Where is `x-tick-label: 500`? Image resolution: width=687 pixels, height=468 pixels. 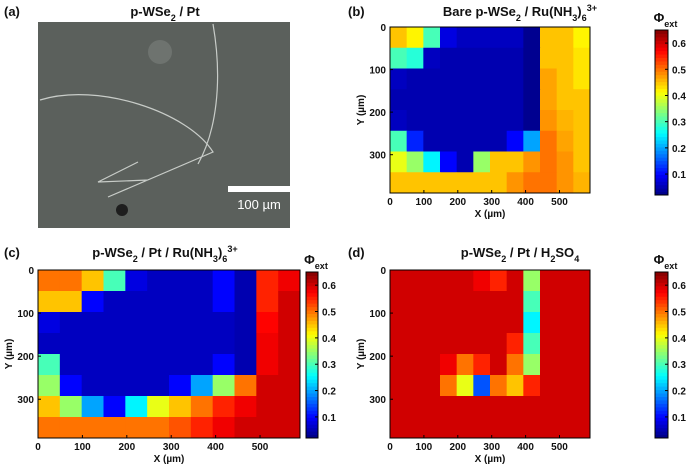
x-tick-label: 500 is located at coordinates (559, 447).